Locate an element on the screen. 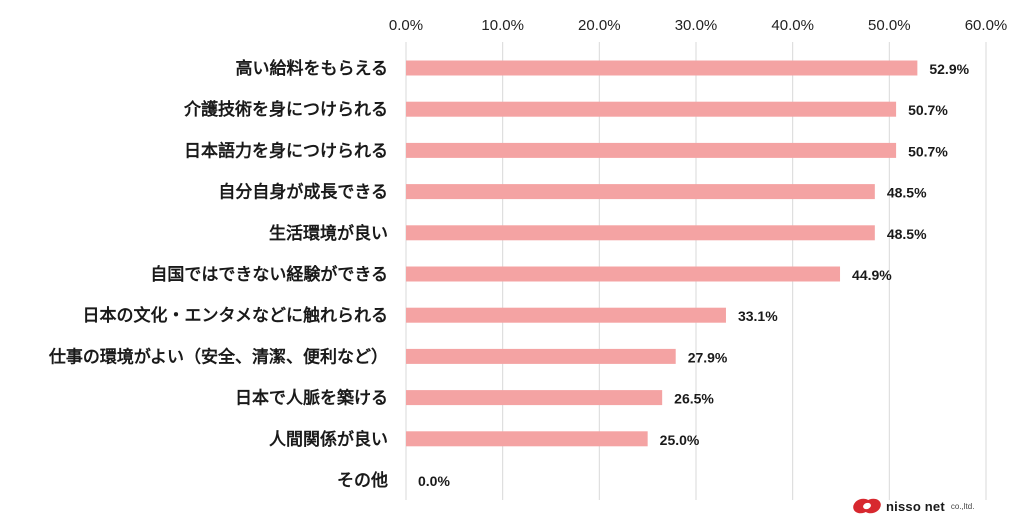  data-label: 52.9% is located at coordinates (949, 69).